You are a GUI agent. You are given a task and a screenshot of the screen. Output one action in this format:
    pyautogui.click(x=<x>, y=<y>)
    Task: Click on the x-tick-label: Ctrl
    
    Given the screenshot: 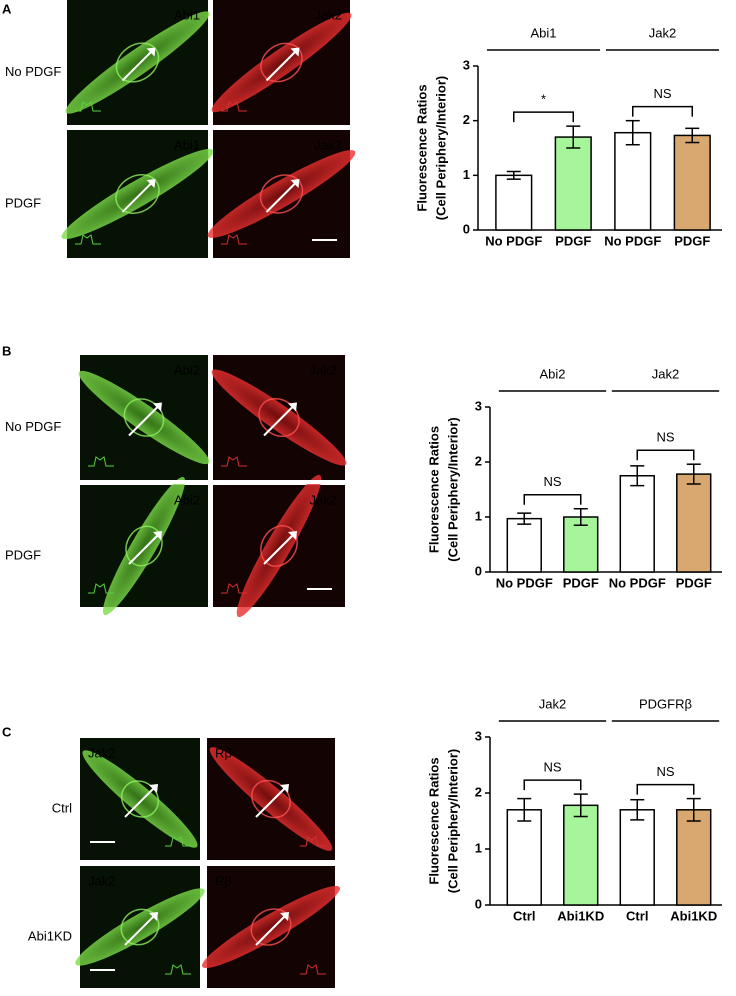 What is the action you would take?
    pyautogui.click(x=637, y=915)
    